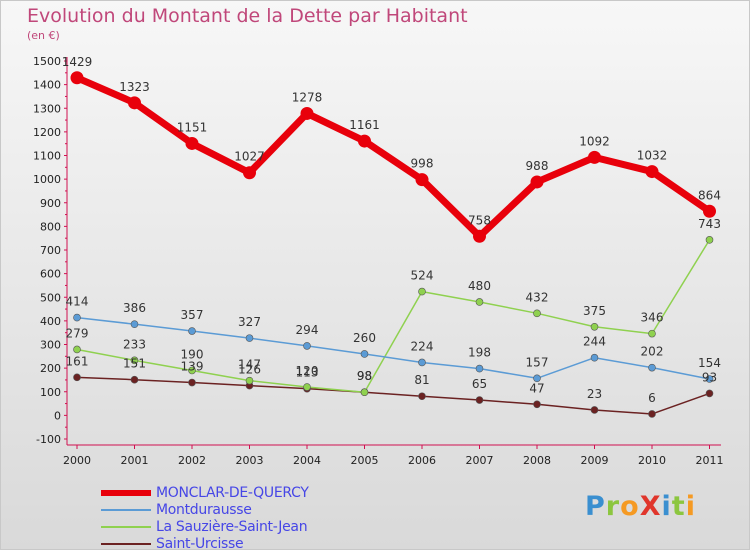  I want to click on data-label: 113, so click(307, 373).